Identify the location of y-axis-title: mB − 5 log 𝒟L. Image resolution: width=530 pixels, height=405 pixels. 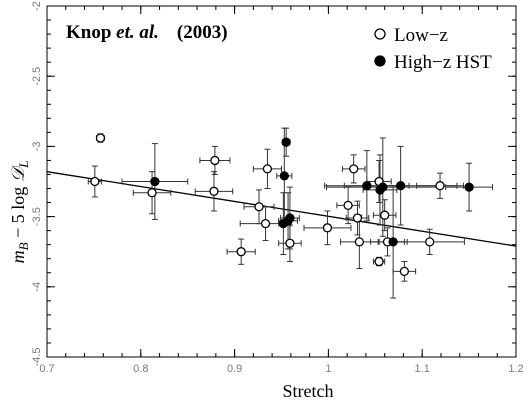
(19, 212).